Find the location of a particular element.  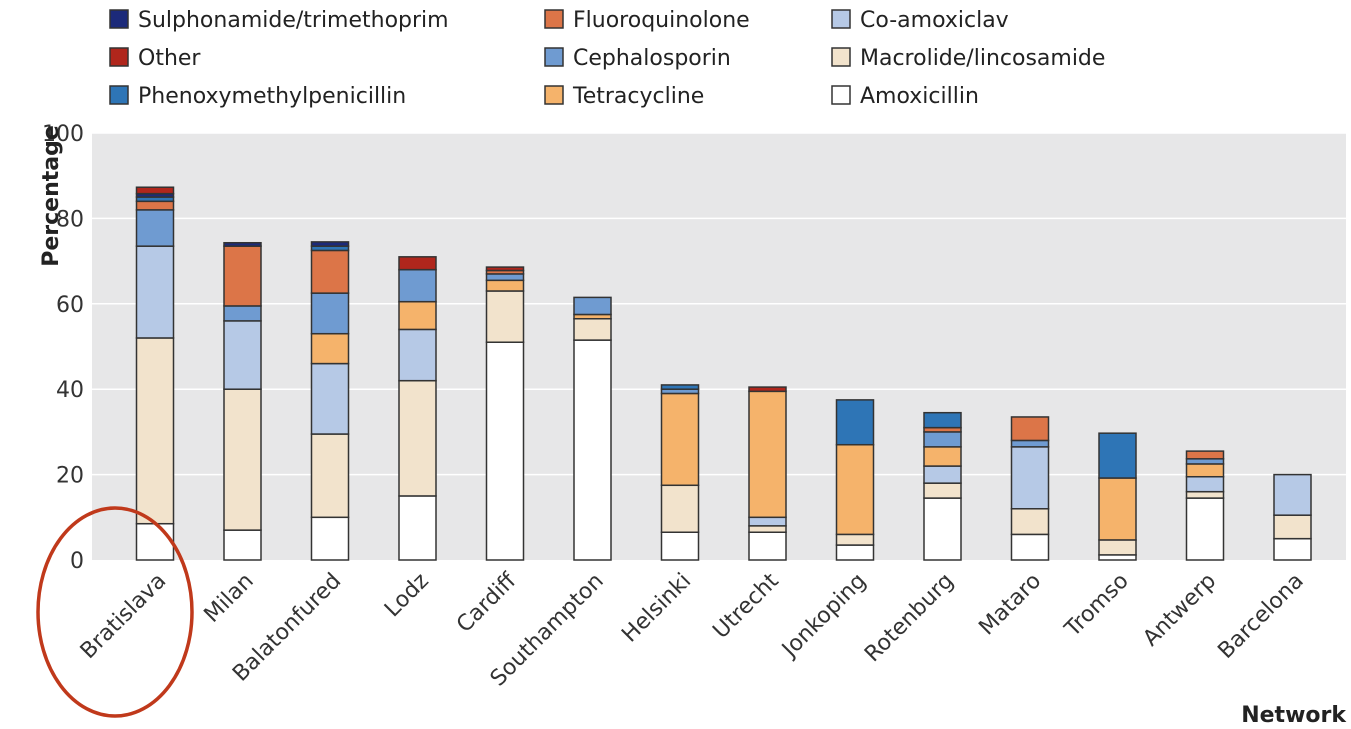

legend-label: Fluoroquinolone is located at coordinates (661, 20).